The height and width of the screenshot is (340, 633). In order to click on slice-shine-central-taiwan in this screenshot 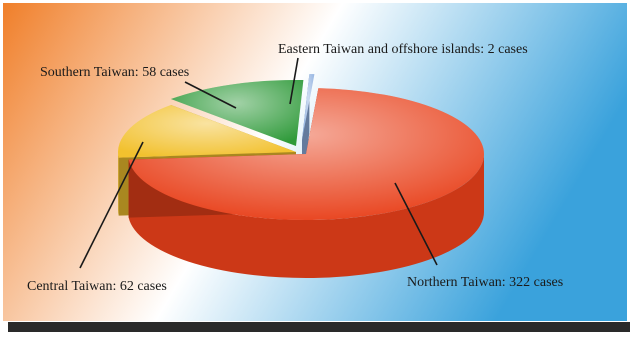, I will do `click(207, 131)`.